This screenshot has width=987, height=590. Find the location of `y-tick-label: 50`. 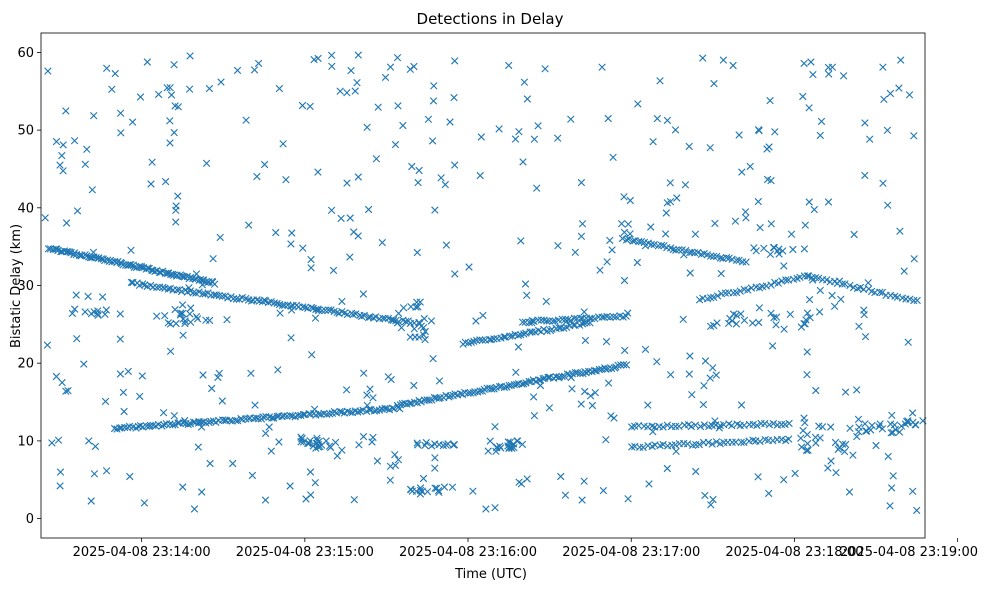

y-tick-label: 50 is located at coordinates (25, 131).